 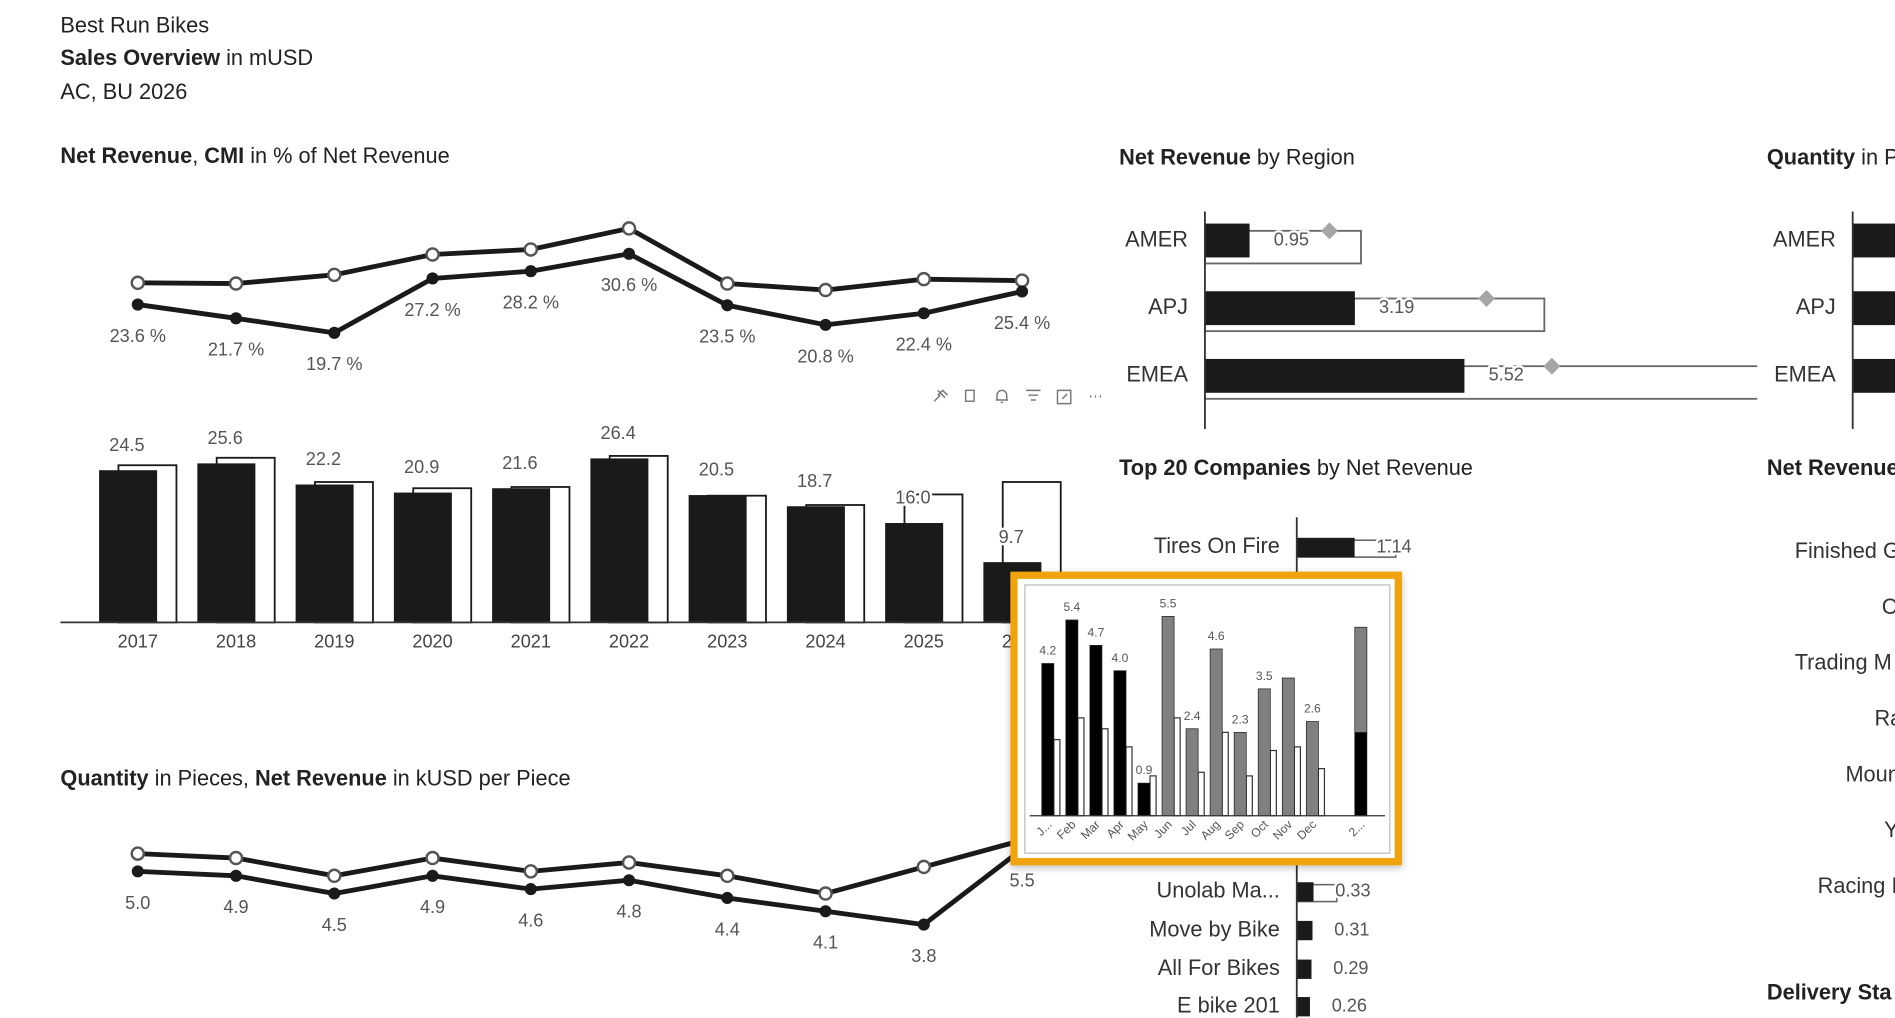 What do you see at coordinates (224, 155) in the screenshot?
I see `title-part: CMI` at bounding box center [224, 155].